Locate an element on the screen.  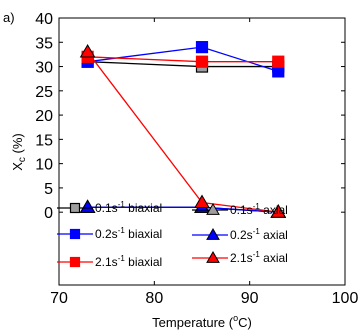
y-tick-label: 0 is located at coordinates (48, 213).